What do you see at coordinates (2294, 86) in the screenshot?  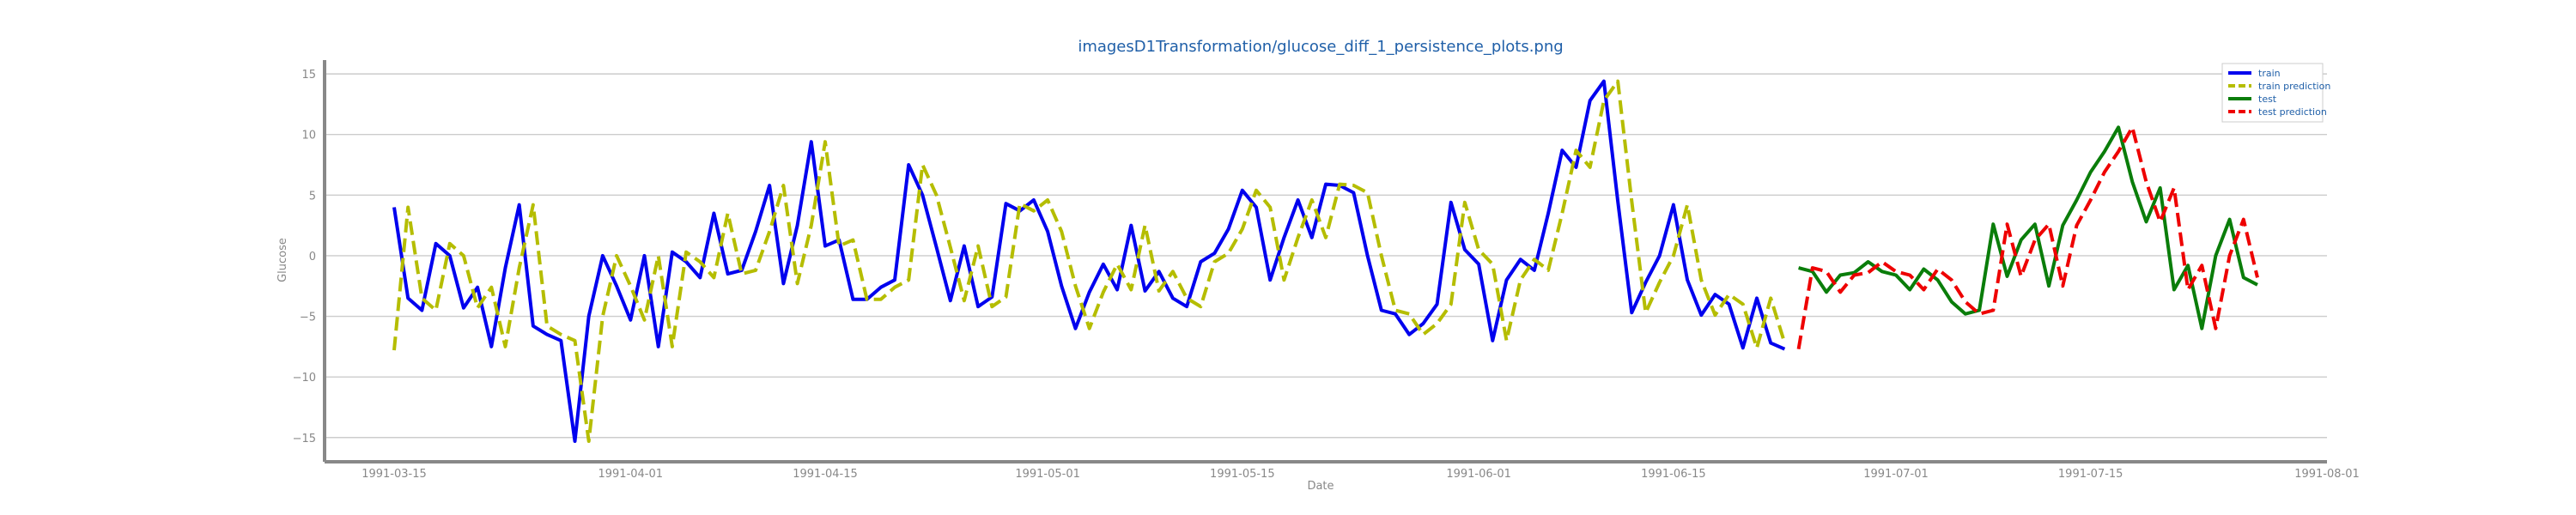 I see `legend-label-train-prediction: train prediction` at bounding box center [2294, 86].